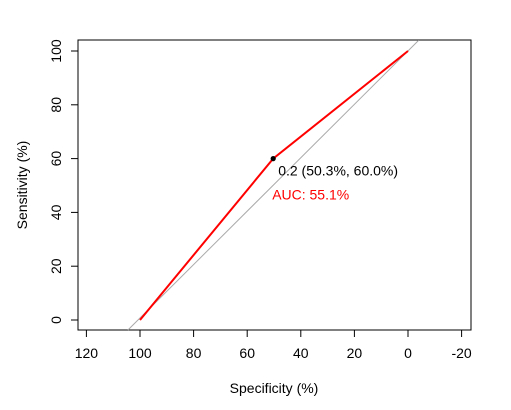 The width and height of the screenshot is (511, 410). I want to click on y-tick-label: 100, so click(56, 51).